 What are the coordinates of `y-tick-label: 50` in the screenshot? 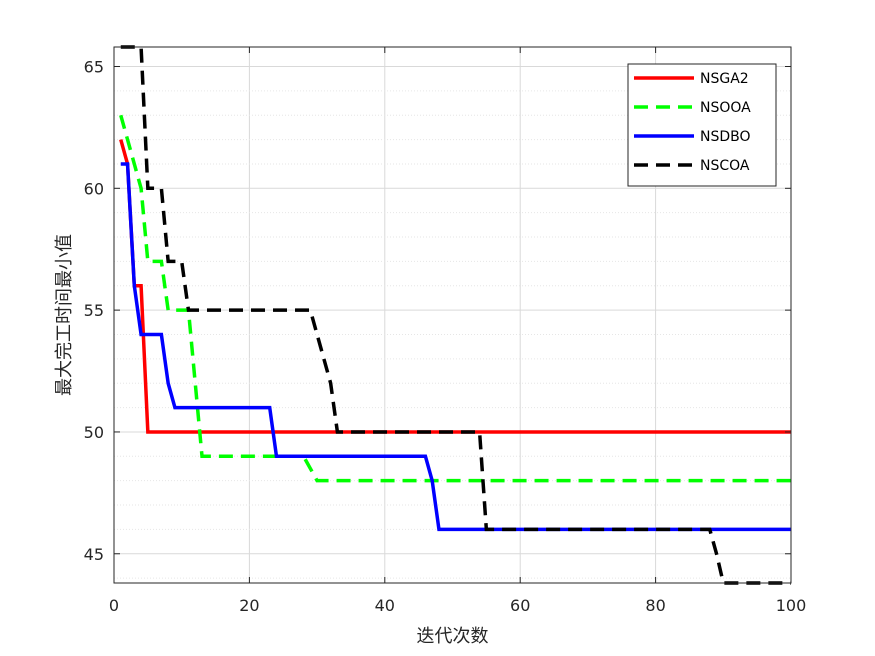 It's located at (94, 432).